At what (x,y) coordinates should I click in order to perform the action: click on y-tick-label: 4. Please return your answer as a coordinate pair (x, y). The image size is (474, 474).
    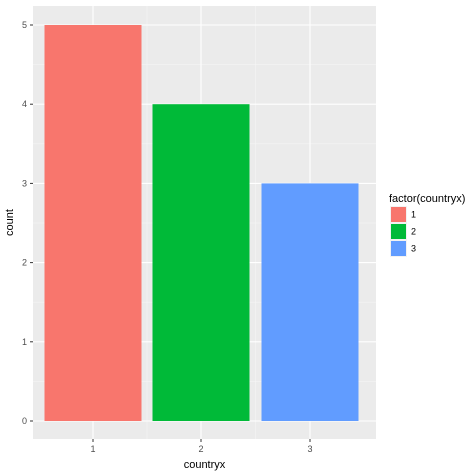
    Looking at the image, I should click on (24, 104).